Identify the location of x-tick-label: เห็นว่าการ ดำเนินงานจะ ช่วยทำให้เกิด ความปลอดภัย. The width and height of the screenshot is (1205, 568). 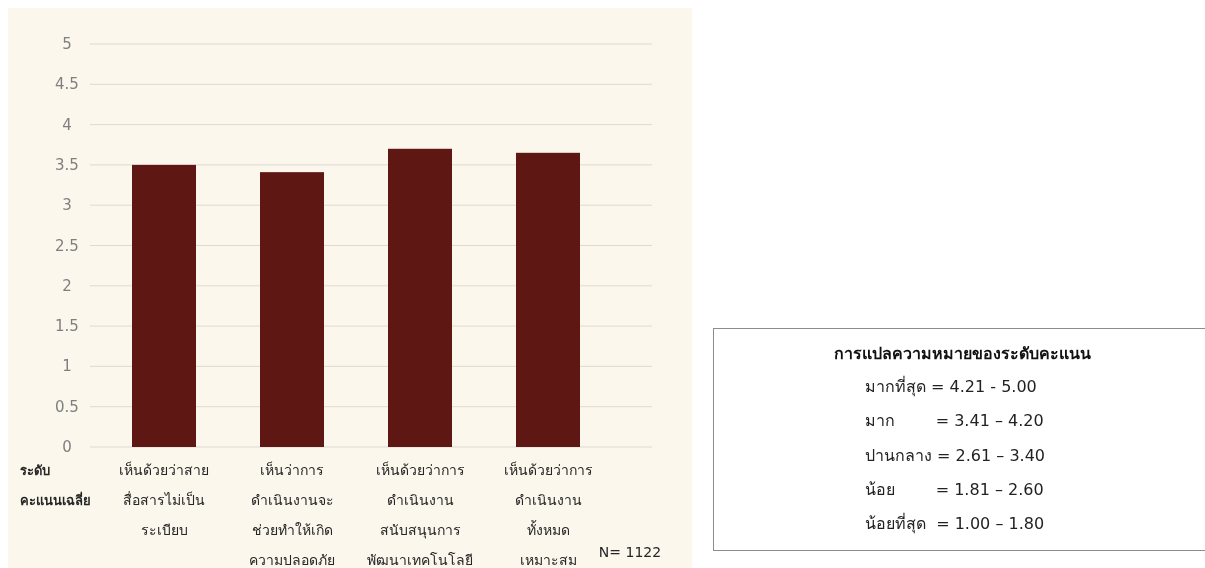
(292, 514).